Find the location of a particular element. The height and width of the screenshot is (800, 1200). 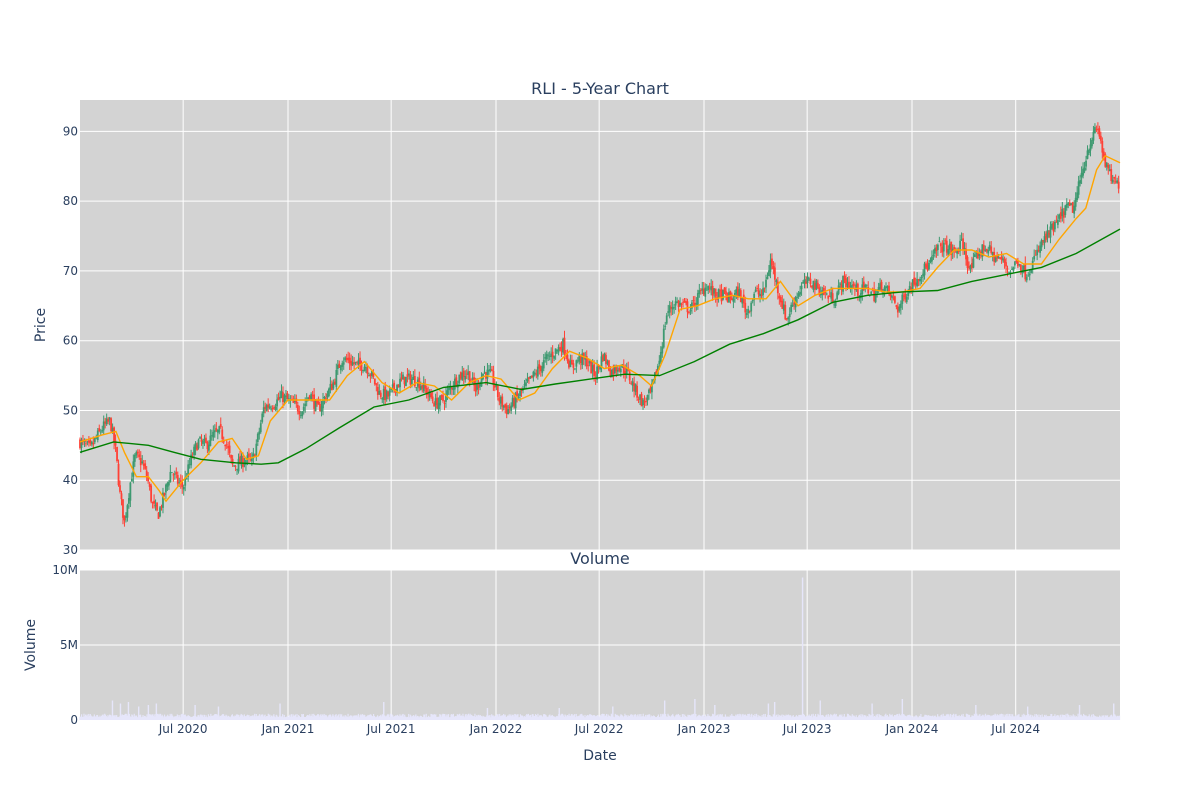

price-axis-label: Price is located at coordinates (41, 325).